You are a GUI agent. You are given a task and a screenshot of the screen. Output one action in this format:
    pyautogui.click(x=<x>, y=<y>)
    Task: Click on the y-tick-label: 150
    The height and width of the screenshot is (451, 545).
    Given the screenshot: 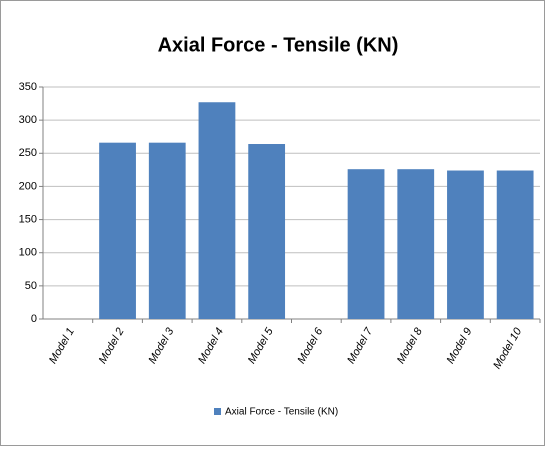 What is the action you would take?
    pyautogui.click(x=28, y=219)
    